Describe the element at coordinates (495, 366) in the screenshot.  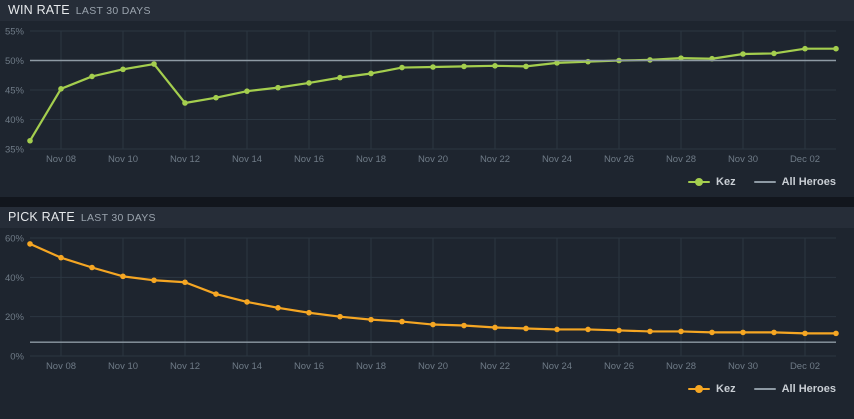
I see `x-axis-tick-label: Nov 22` at that location.